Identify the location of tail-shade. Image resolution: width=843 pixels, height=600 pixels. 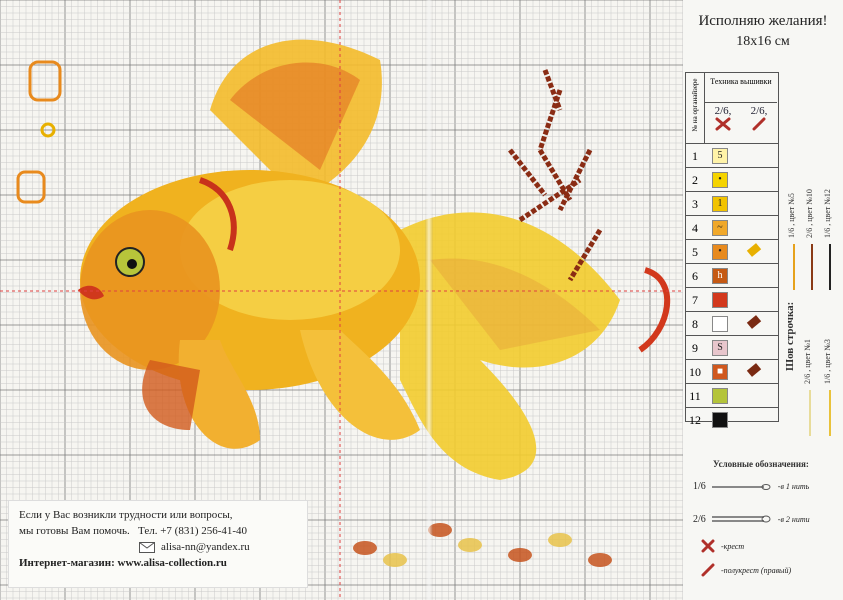
(515, 304).